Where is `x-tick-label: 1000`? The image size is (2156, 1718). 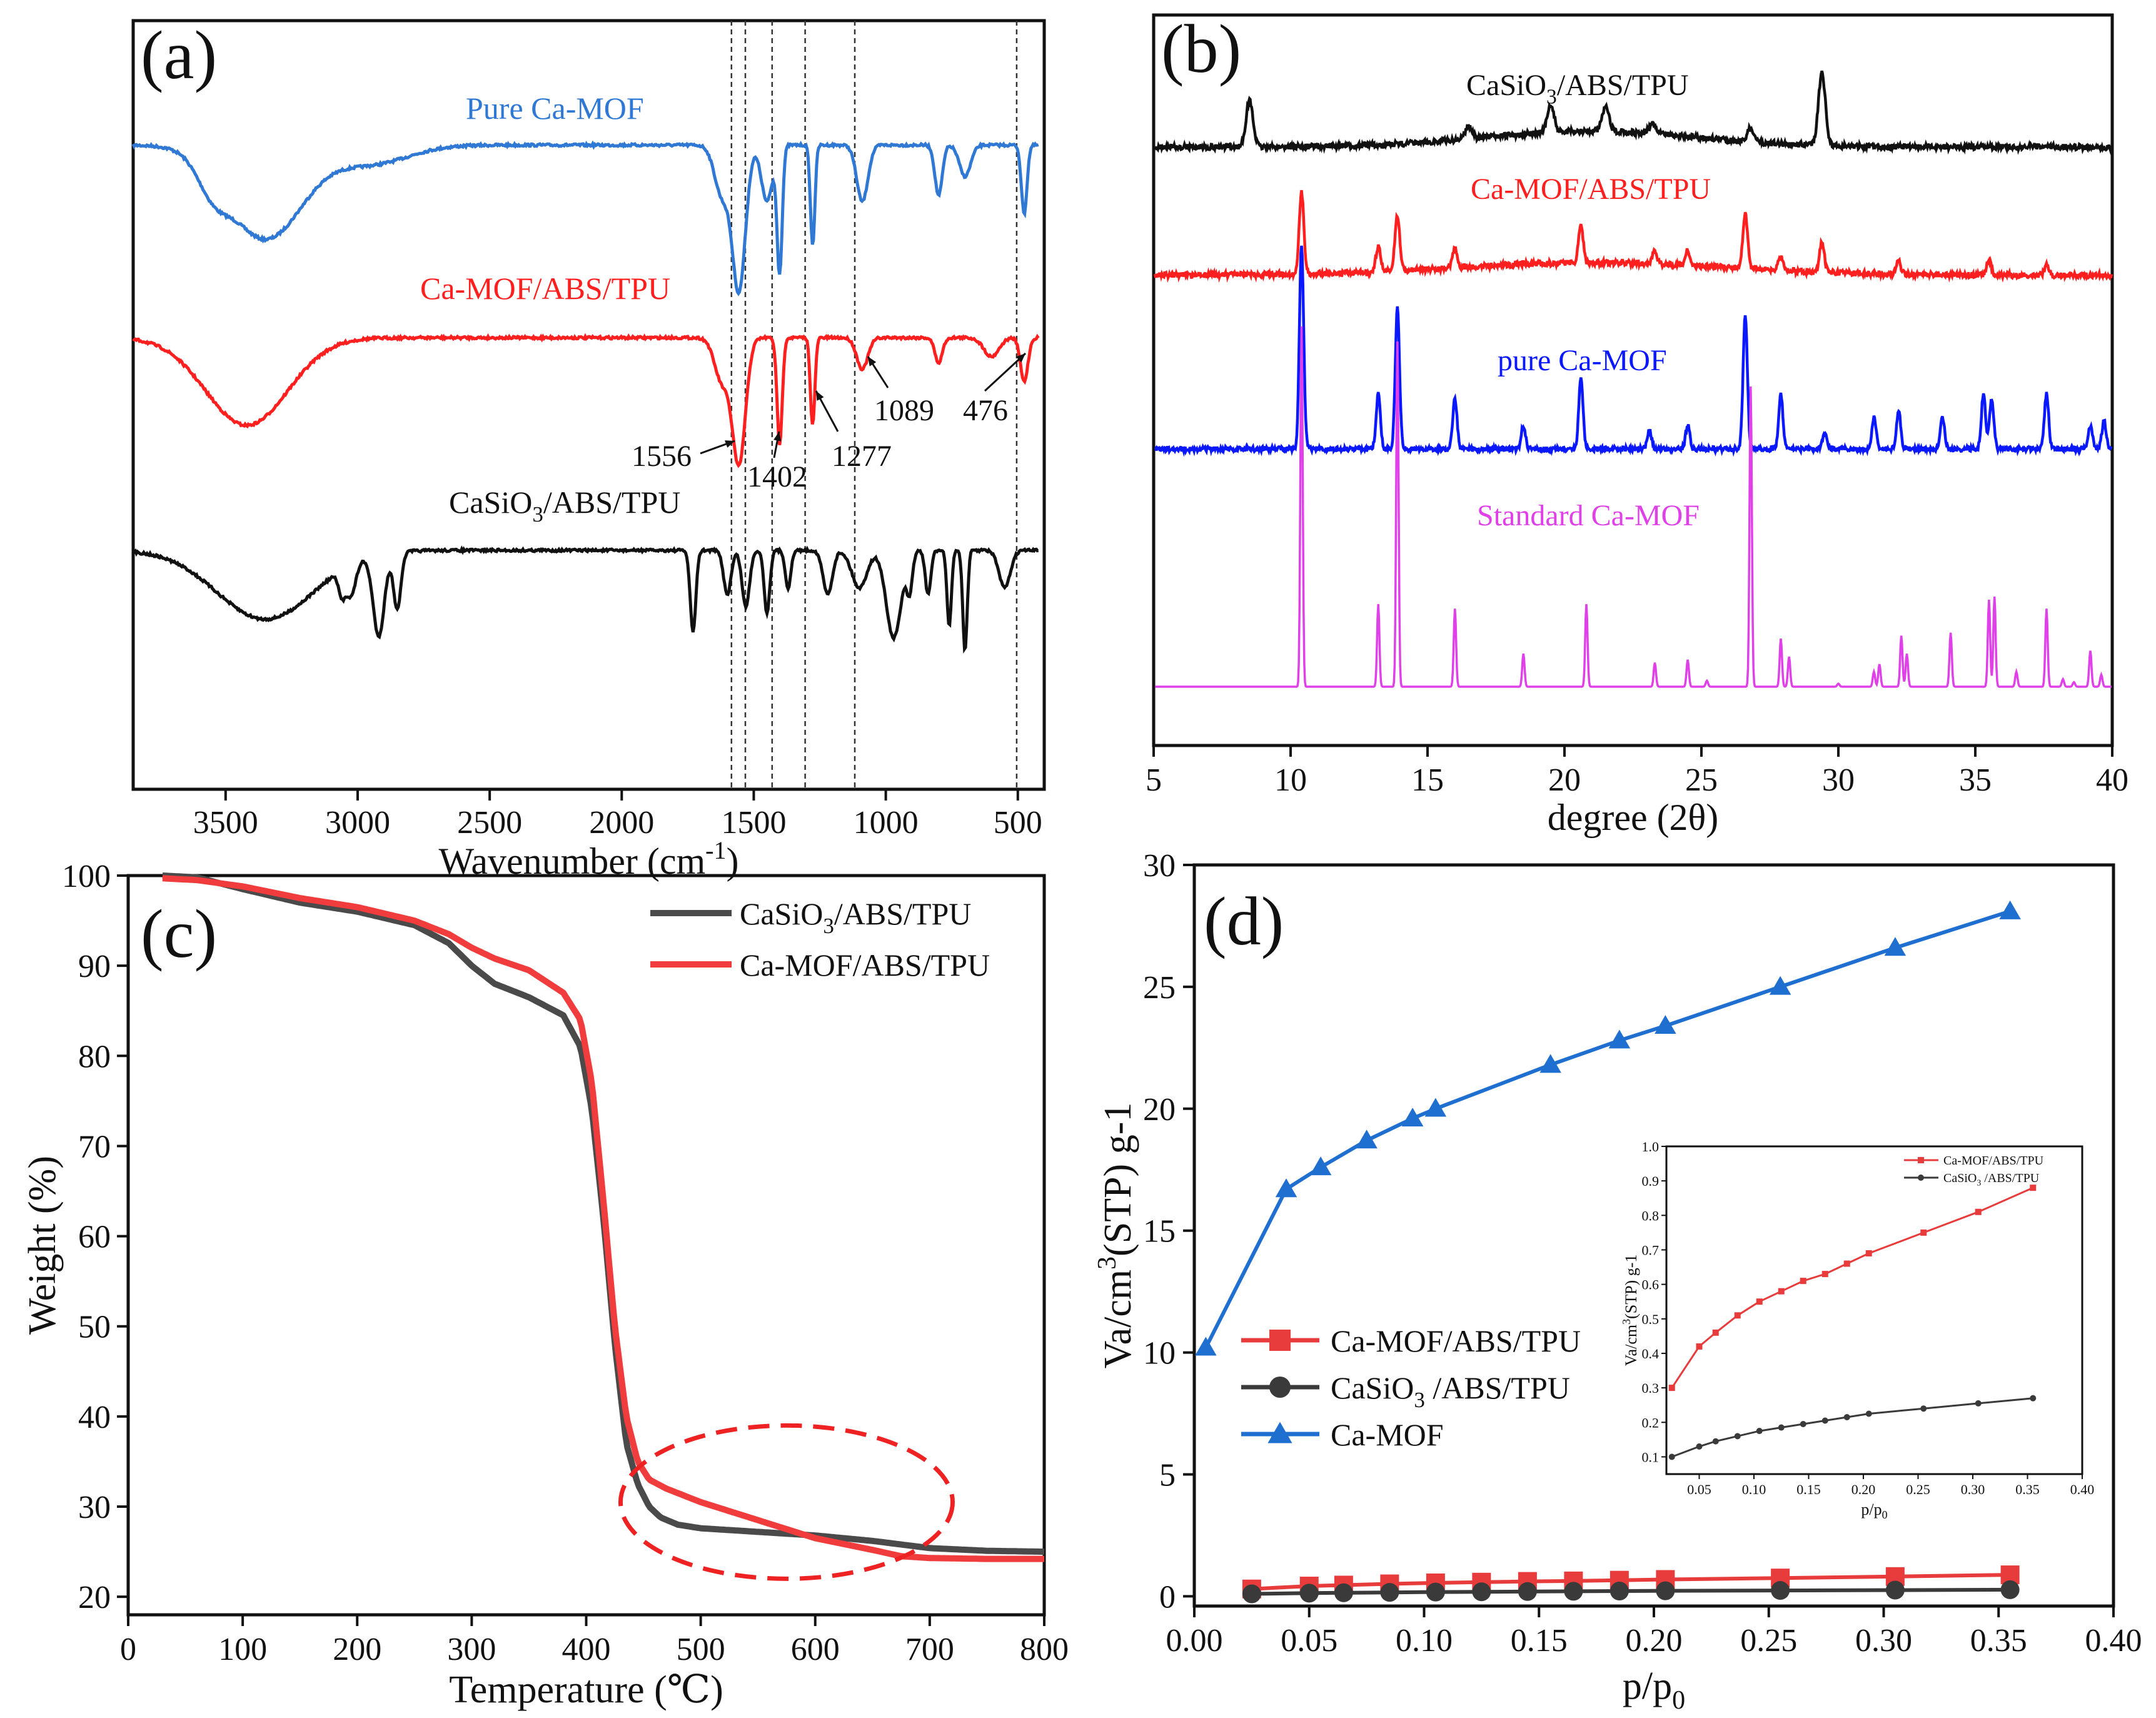
x-tick-label: 1000 is located at coordinates (886, 823).